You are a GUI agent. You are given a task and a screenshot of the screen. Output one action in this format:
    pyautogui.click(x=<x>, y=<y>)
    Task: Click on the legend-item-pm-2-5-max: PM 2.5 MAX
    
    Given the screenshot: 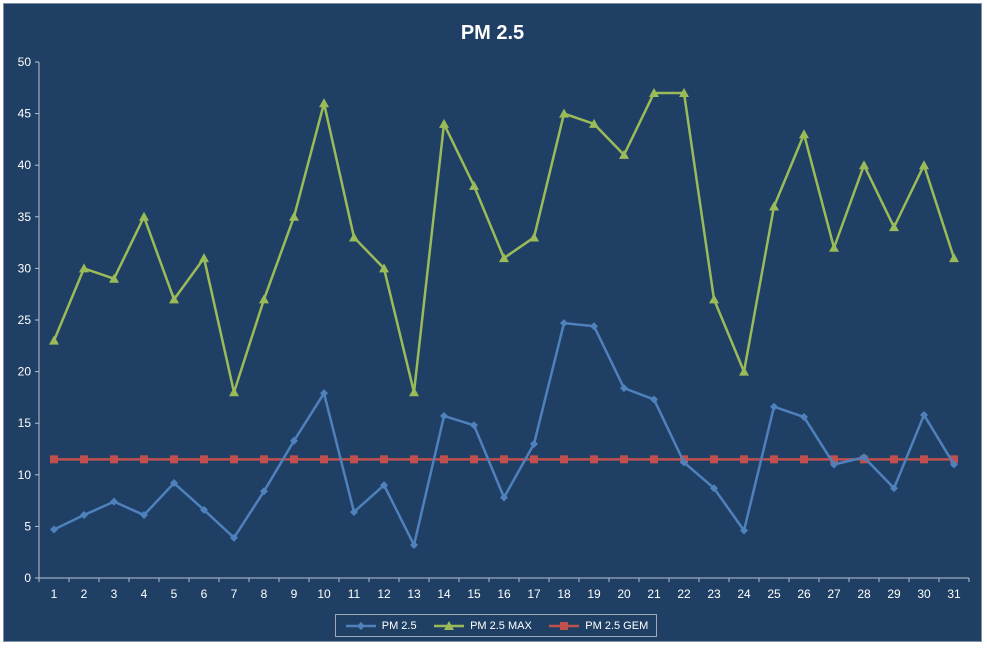 What is the action you would take?
    pyautogui.click(x=482, y=626)
    